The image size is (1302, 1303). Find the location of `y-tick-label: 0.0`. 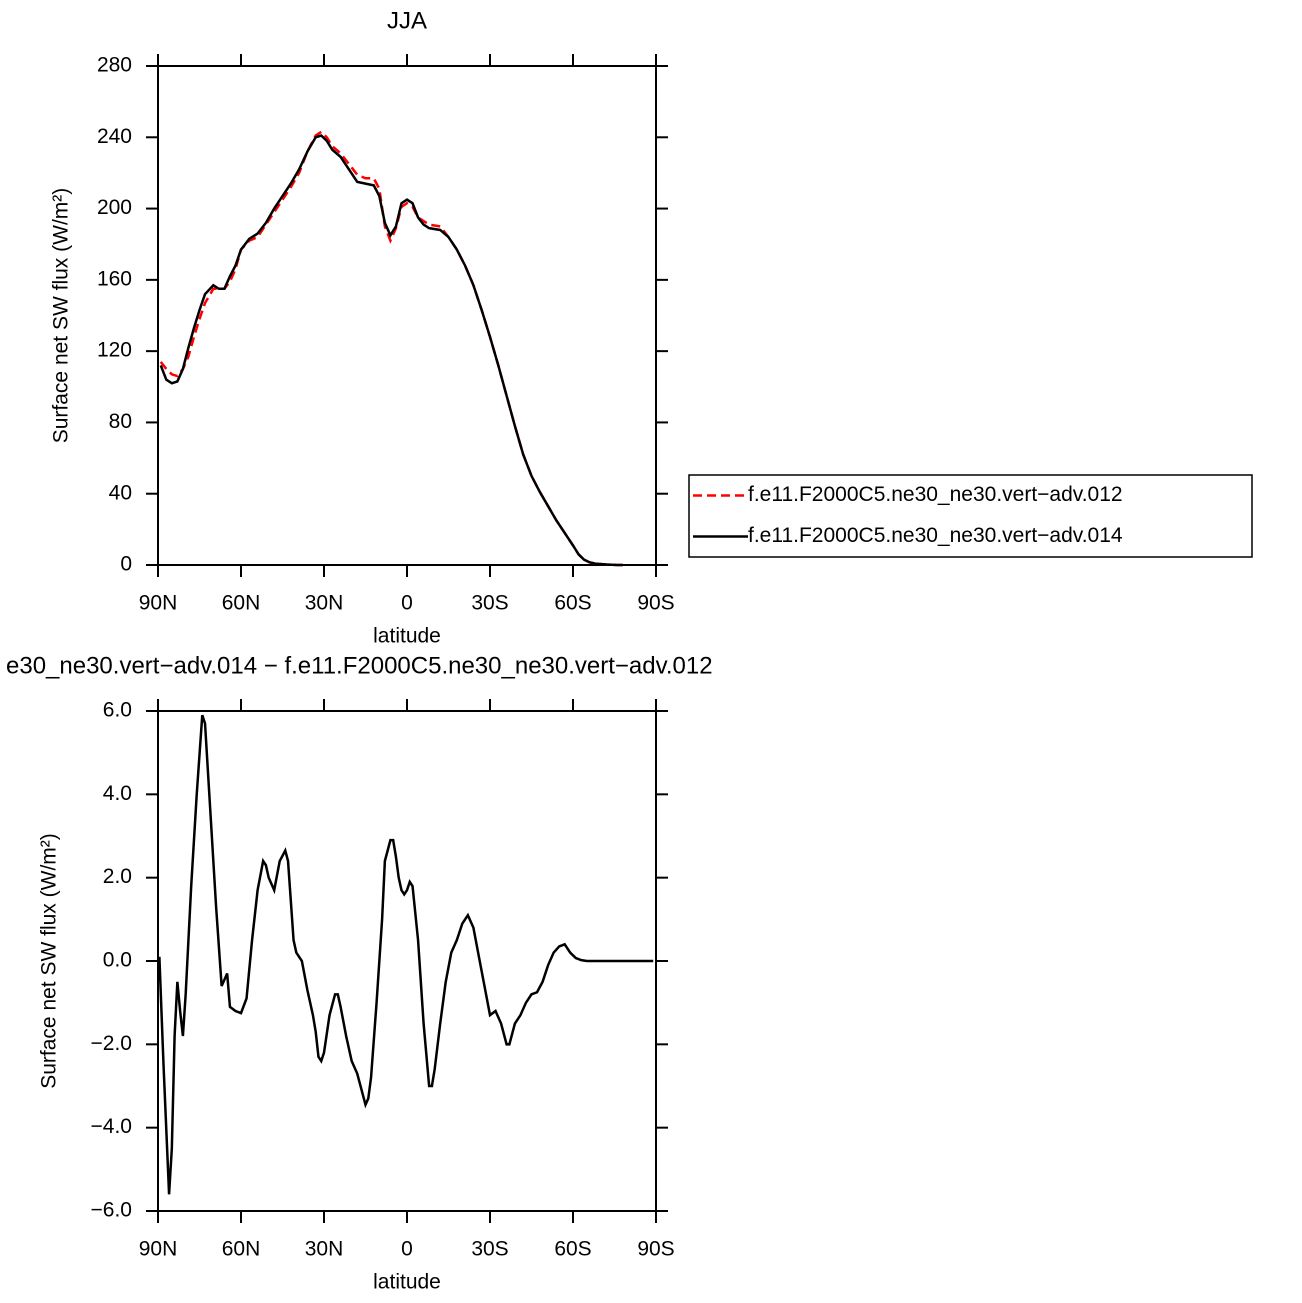

y-tick-label: 0.0 is located at coordinates (117, 960).